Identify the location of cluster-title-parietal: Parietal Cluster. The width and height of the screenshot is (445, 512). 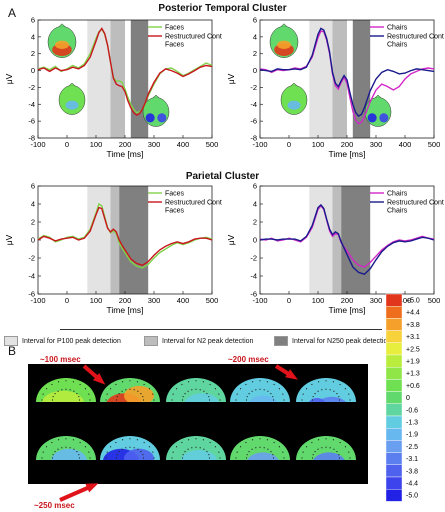
(222, 176).